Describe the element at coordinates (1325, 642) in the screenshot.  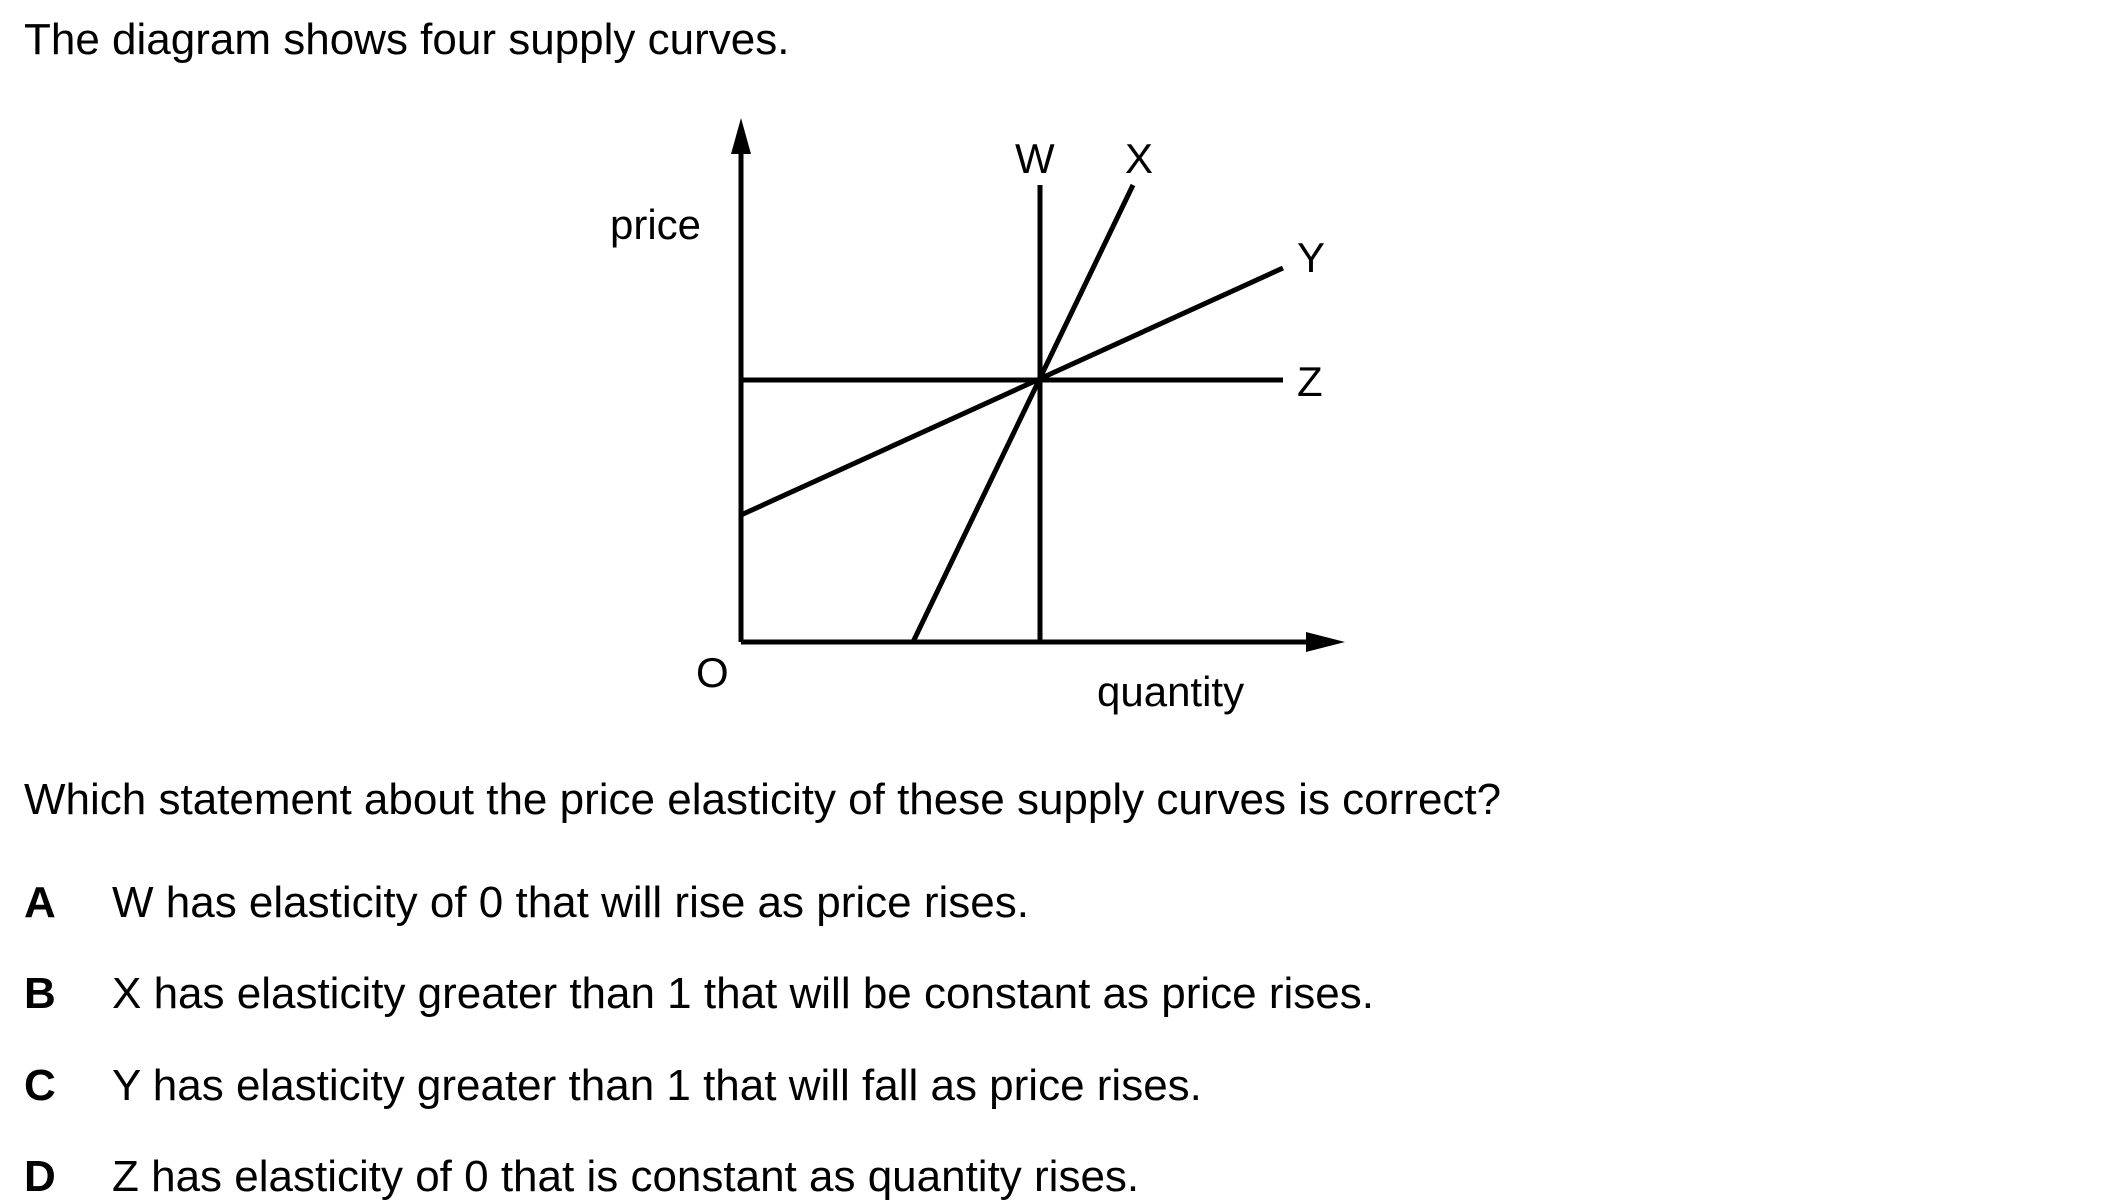
I see `x-axis-arrowhead` at that location.